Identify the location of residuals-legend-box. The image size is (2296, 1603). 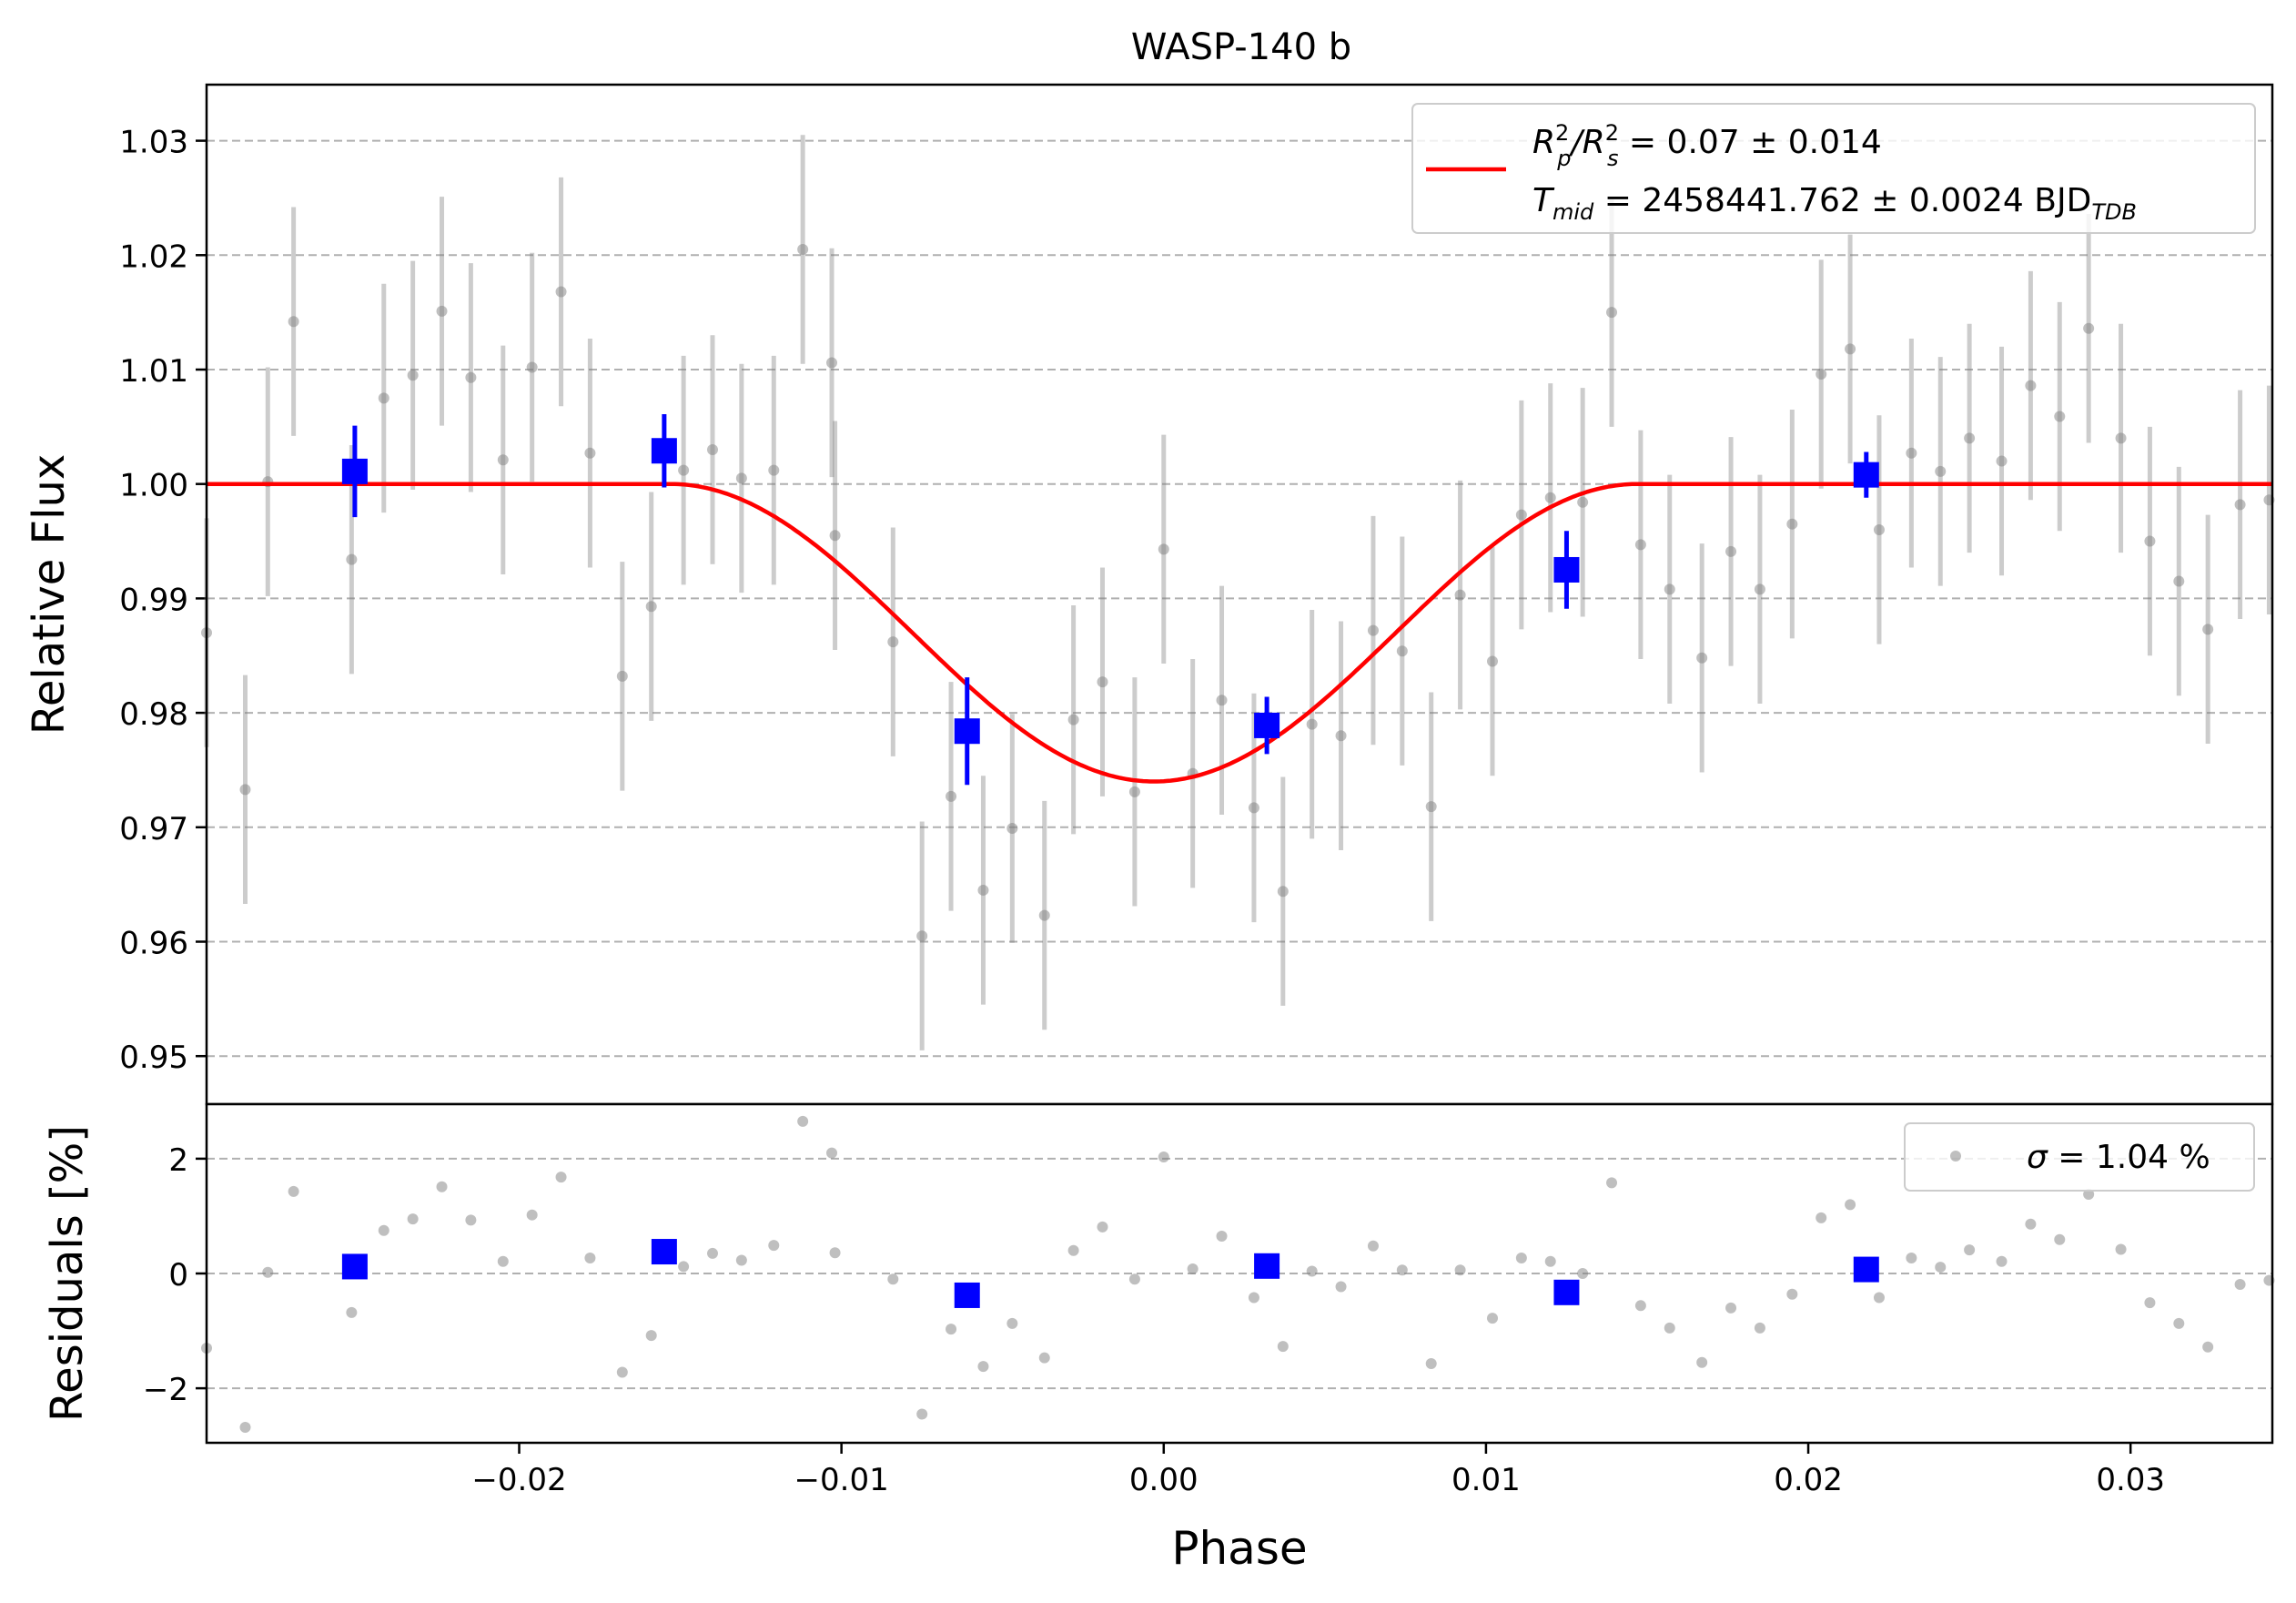
(2080, 1157).